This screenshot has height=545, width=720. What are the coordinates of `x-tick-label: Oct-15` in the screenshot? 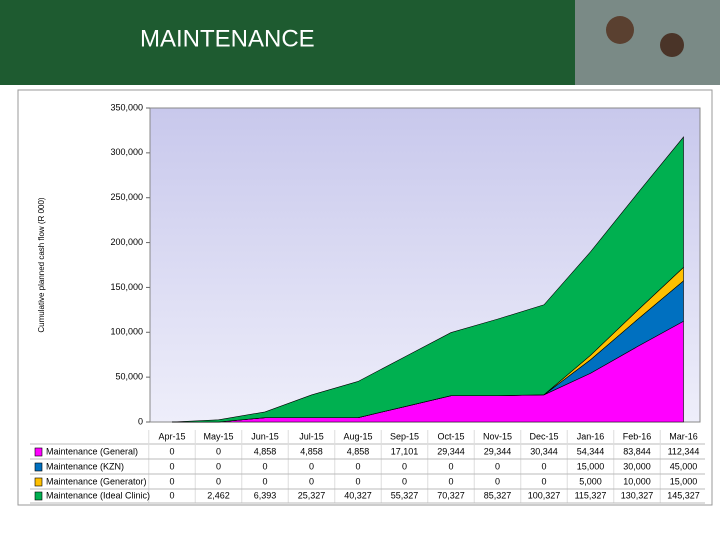 It's located at (450, 436).